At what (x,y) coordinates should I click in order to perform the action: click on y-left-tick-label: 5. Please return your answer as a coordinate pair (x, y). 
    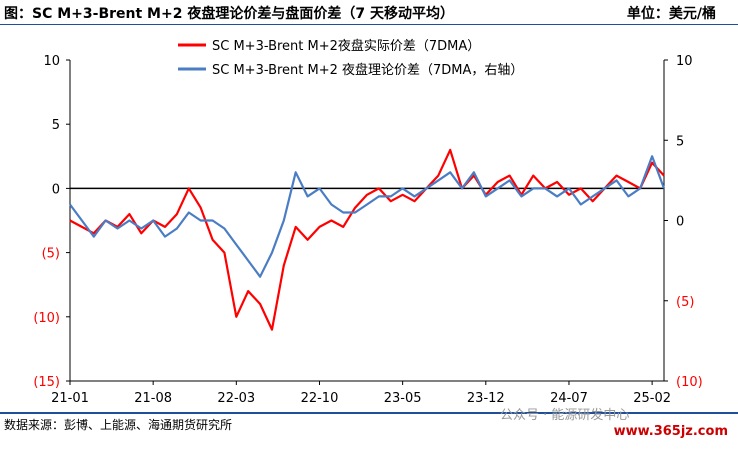
    Looking at the image, I should click on (56, 125).